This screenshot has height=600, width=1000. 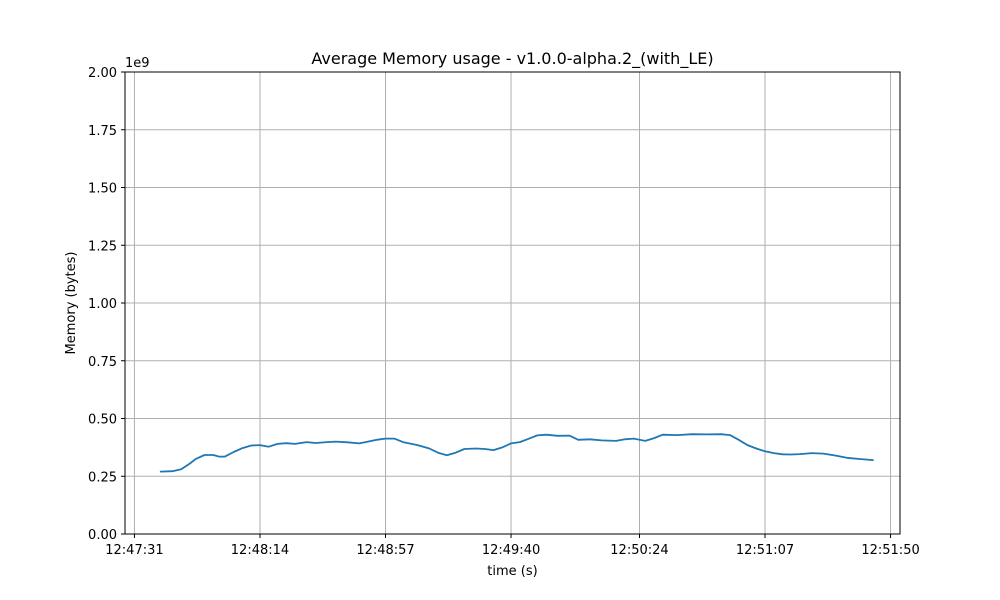 I want to click on y-tick-label: 1.50, so click(x=102, y=189).